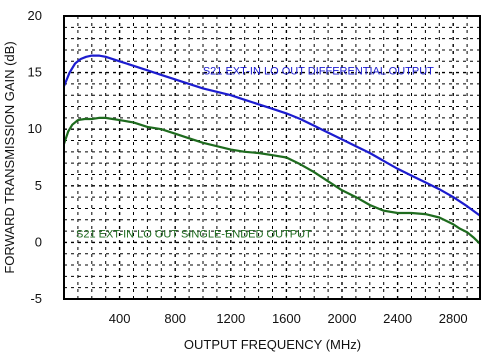 Image resolution: width=481 pixels, height=356 pixels. Describe the element at coordinates (9, 157) in the screenshot. I see `y-axis-title: FORWARD TRANSMISSION GAIN (dB)` at that location.